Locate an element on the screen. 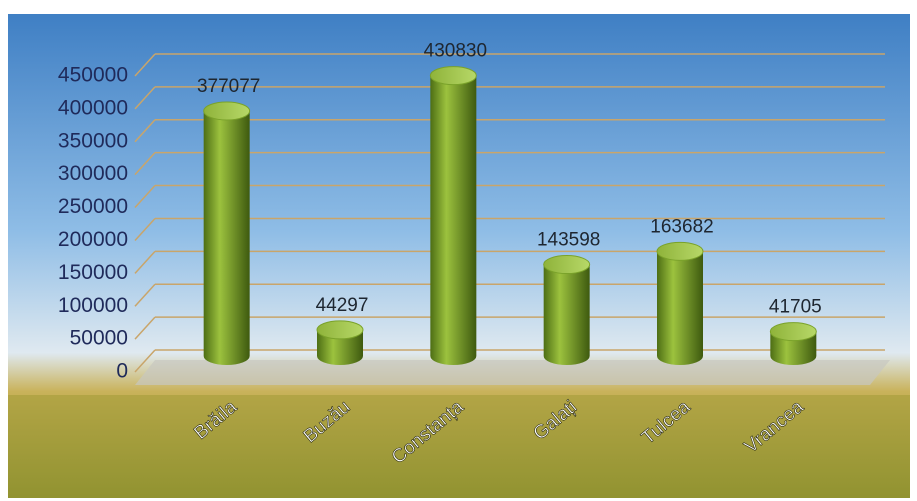 This screenshot has height=501, width=917. value-label: 41705 is located at coordinates (795, 307).